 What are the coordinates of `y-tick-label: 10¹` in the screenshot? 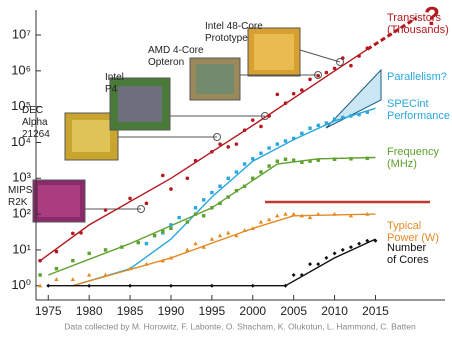 It's located at (21, 248).